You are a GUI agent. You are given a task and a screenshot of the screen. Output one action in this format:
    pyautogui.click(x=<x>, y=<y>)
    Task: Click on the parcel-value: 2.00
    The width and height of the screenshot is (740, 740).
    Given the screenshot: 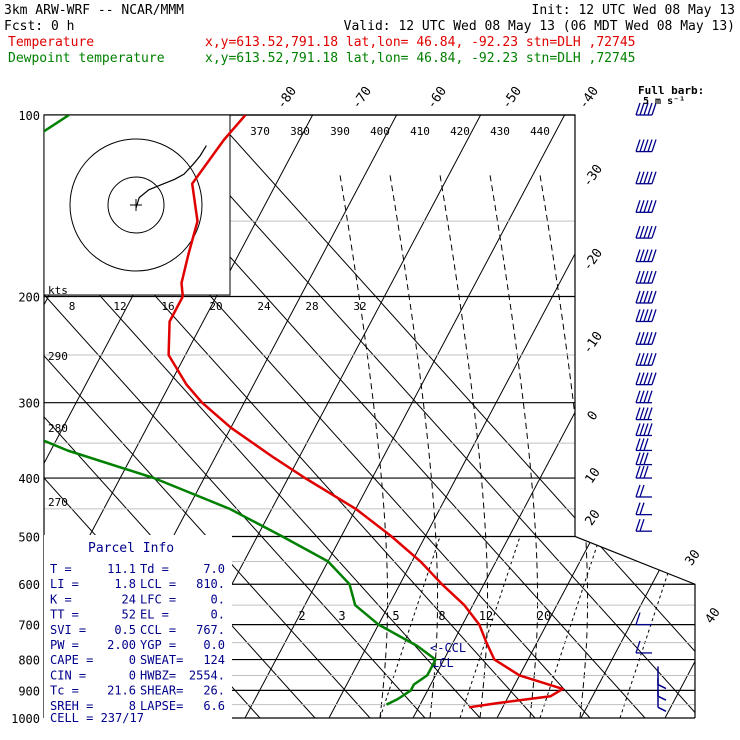 What is the action you would take?
    pyautogui.click(x=121, y=645)
    